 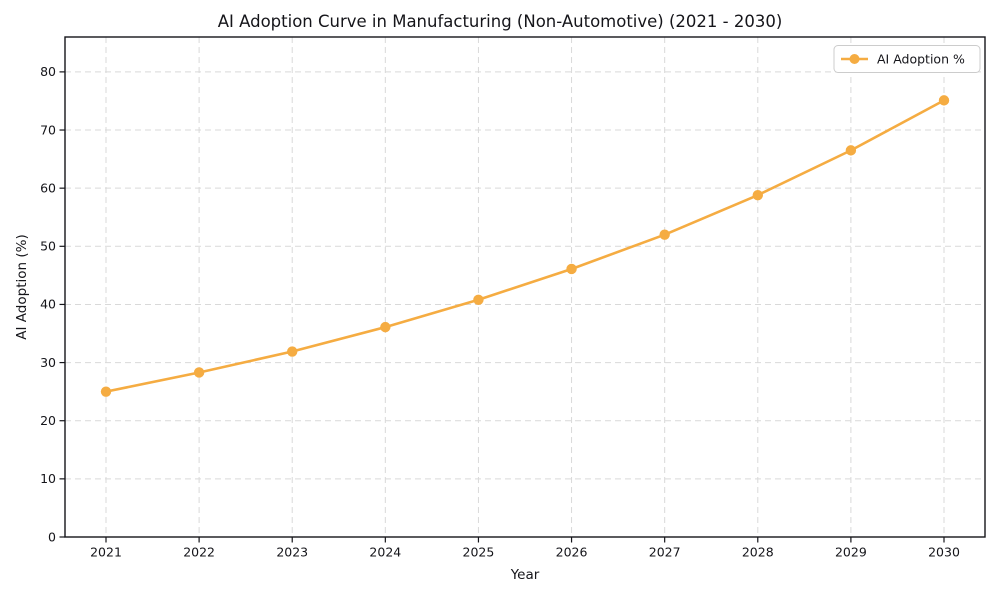 What do you see at coordinates (944, 552) in the screenshot?
I see `x-tick-label: 2030` at bounding box center [944, 552].